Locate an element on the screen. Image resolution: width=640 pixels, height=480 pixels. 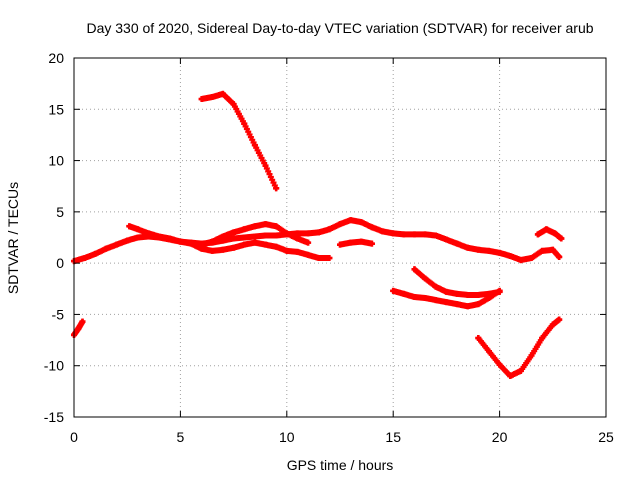
x-tick-label: 10 is located at coordinates (287, 437).